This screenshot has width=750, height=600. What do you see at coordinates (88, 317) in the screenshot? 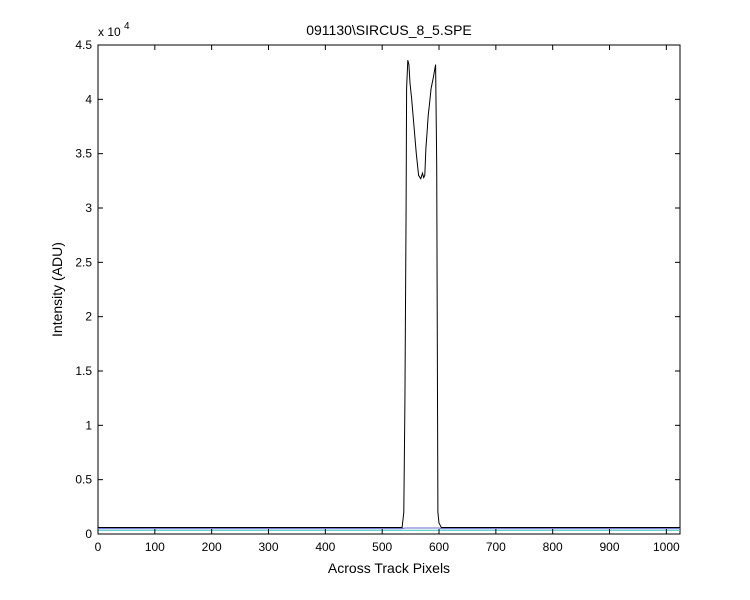
I see `y-tick-label: 2` at bounding box center [88, 317].